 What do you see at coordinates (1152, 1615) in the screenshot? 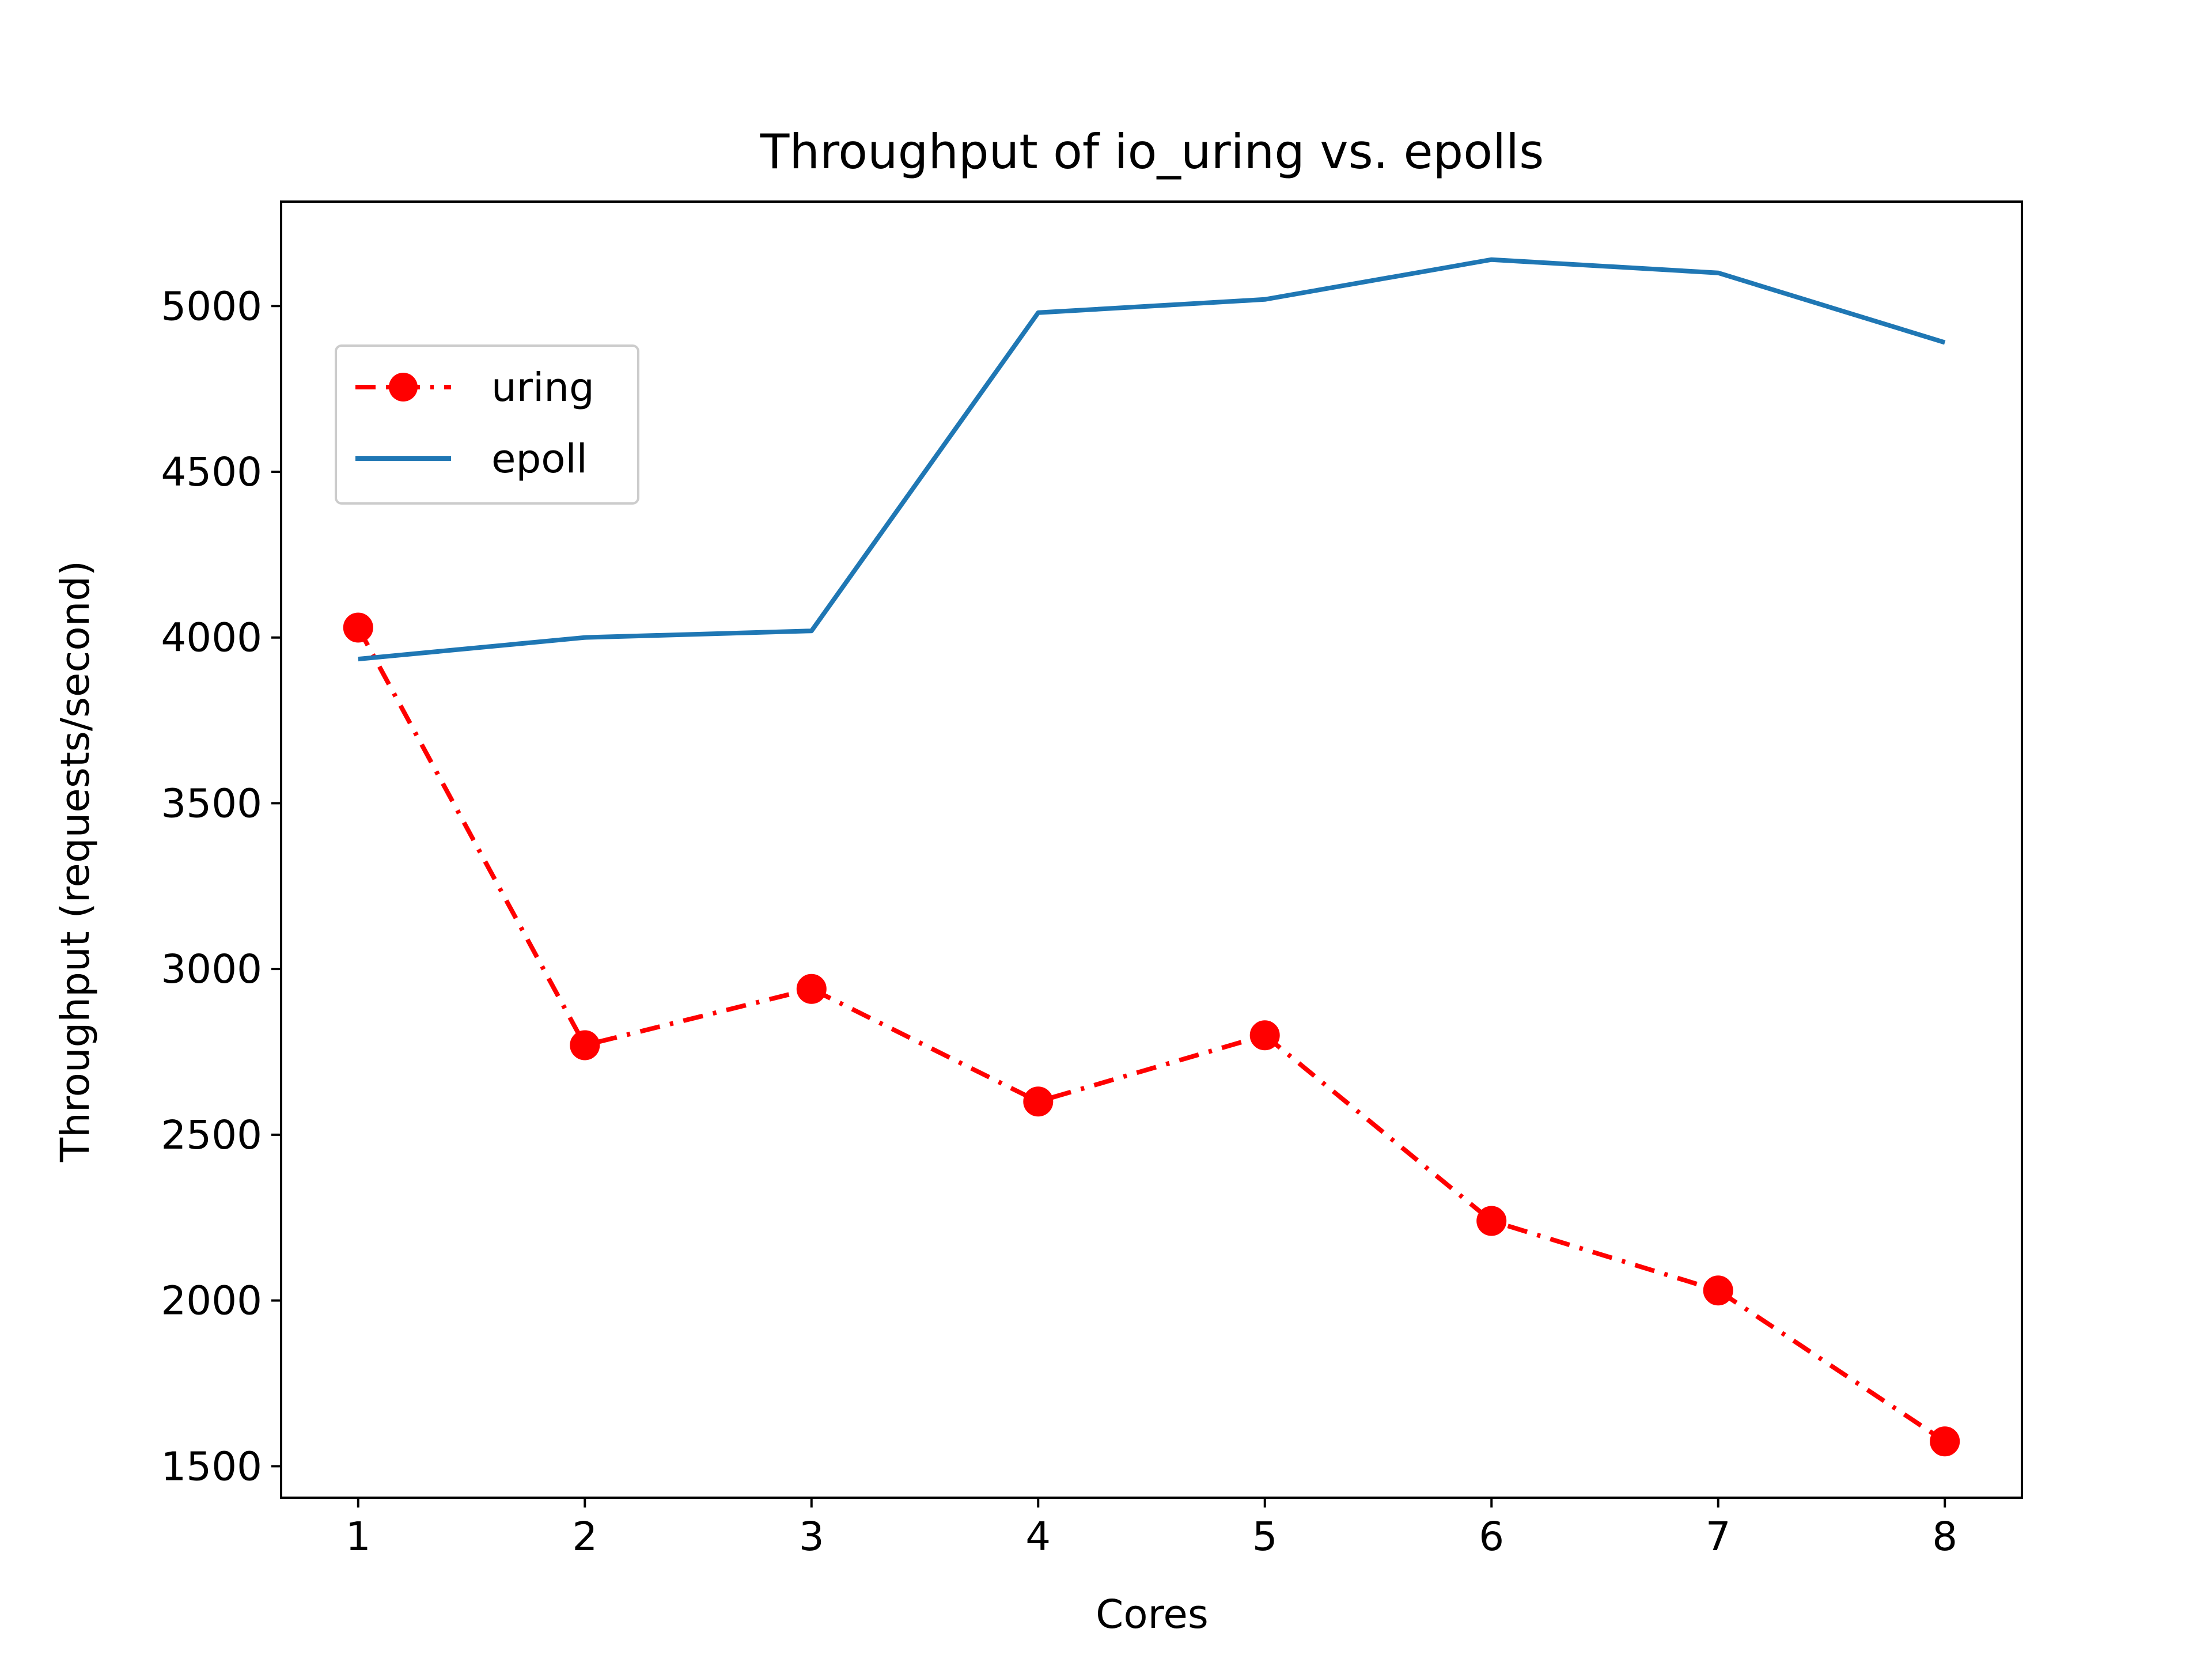
I see `x-axis-label: Cores` at bounding box center [1152, 1615].